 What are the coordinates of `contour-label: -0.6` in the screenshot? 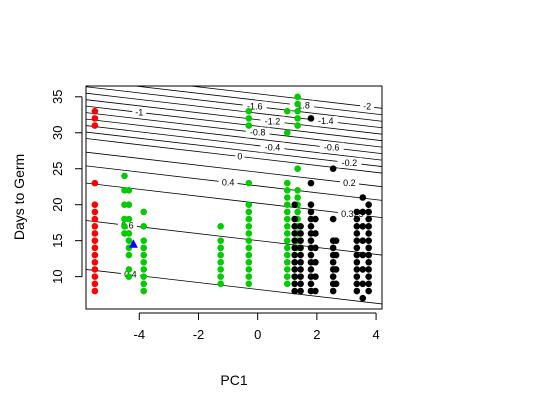 It's located at (332, 148).